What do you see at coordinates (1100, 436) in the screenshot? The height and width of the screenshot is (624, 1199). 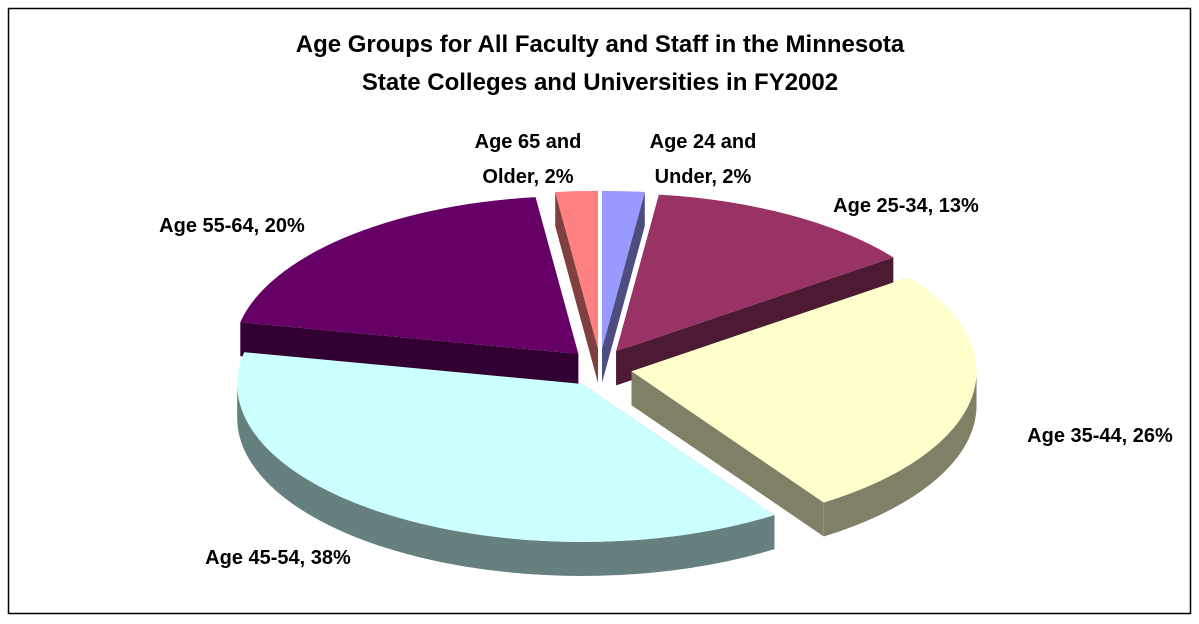 I see `data-label: Age 35-44, 26%` at bounding box center [1100, 436].